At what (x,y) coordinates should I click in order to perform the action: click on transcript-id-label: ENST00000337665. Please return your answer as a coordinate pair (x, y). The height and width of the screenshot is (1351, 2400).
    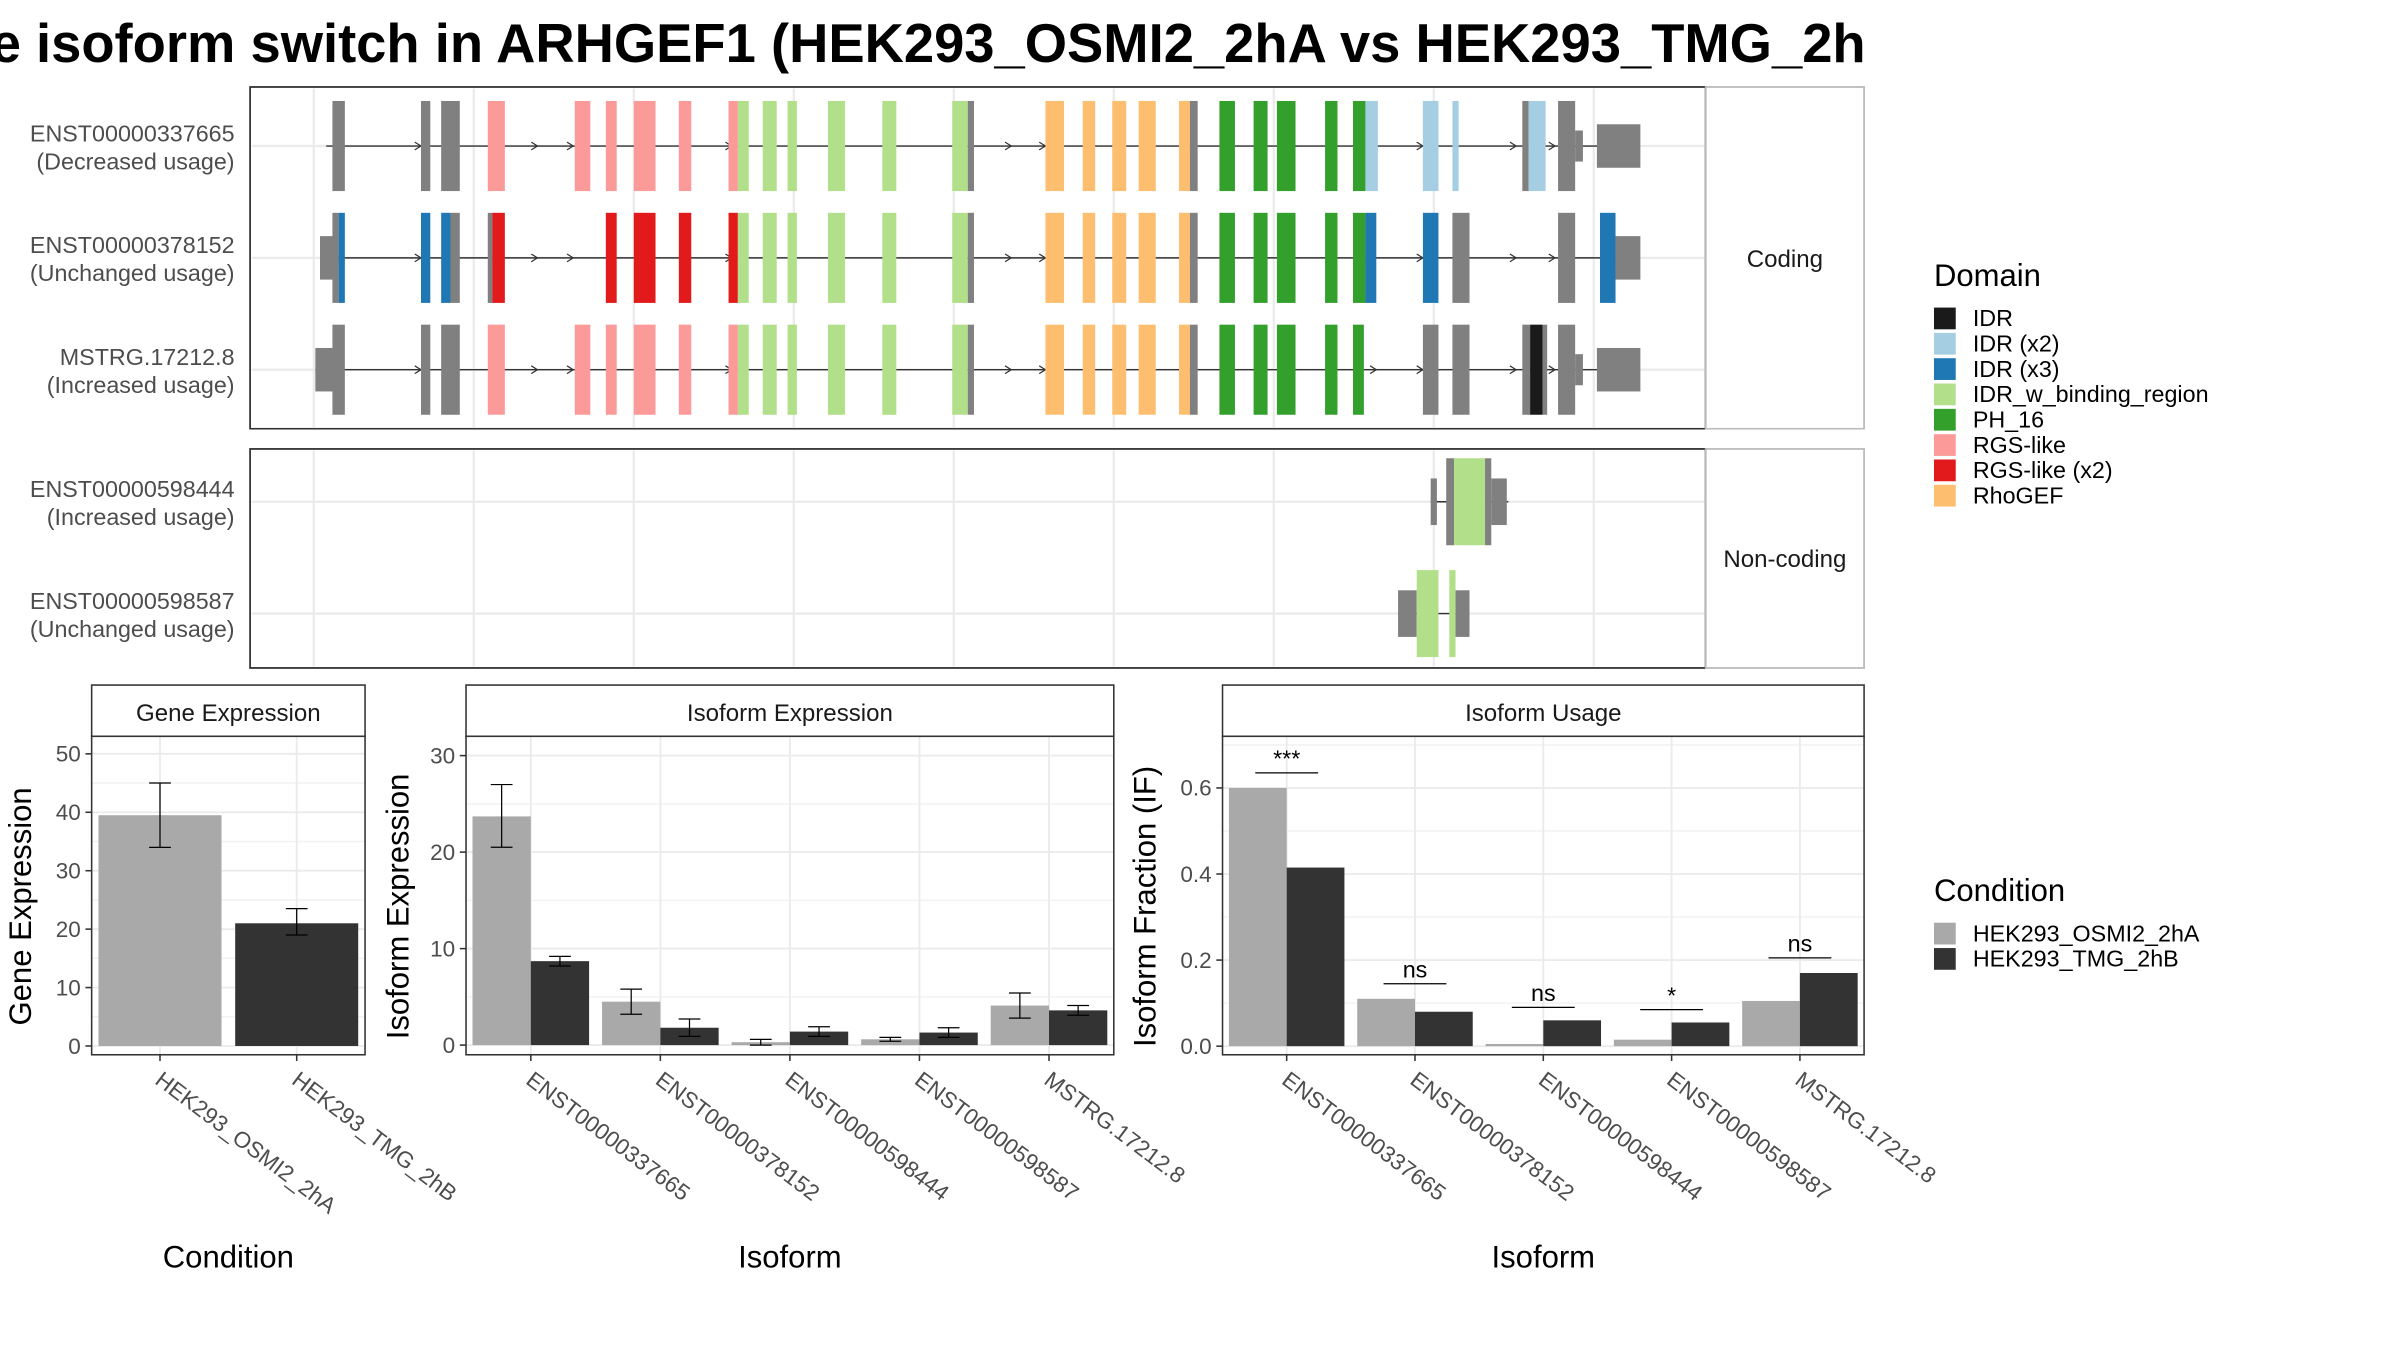
    Looking at the image, I should click on (132, 133).